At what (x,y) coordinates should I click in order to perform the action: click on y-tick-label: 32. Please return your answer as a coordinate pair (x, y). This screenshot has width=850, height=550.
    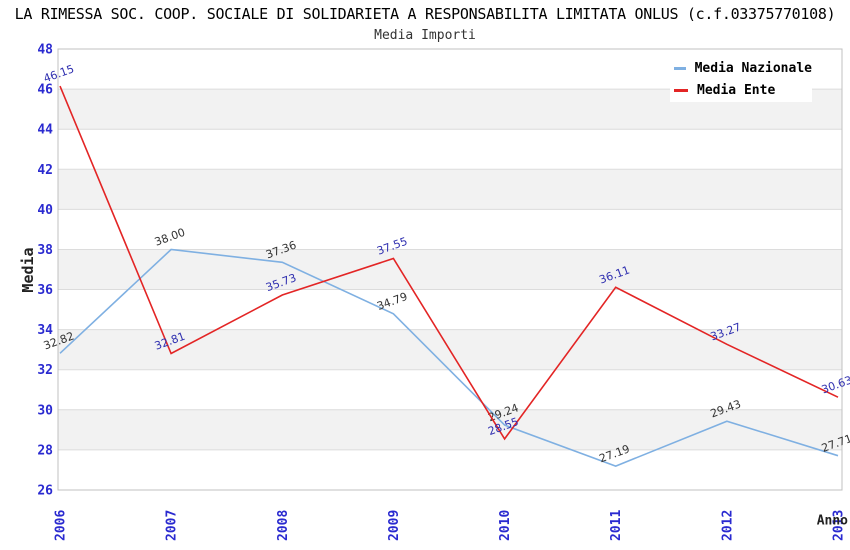
    Looking at the image, I should click on (45, 370).